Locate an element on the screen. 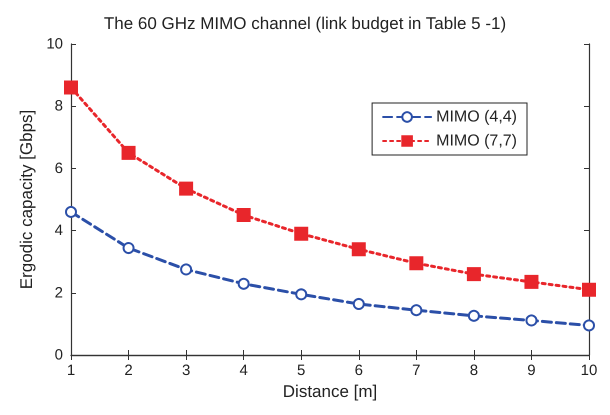 Image resolution: width=610 pixels, height=415 pixels. x-tick-label: 3 is located at coordinates (186, 370).